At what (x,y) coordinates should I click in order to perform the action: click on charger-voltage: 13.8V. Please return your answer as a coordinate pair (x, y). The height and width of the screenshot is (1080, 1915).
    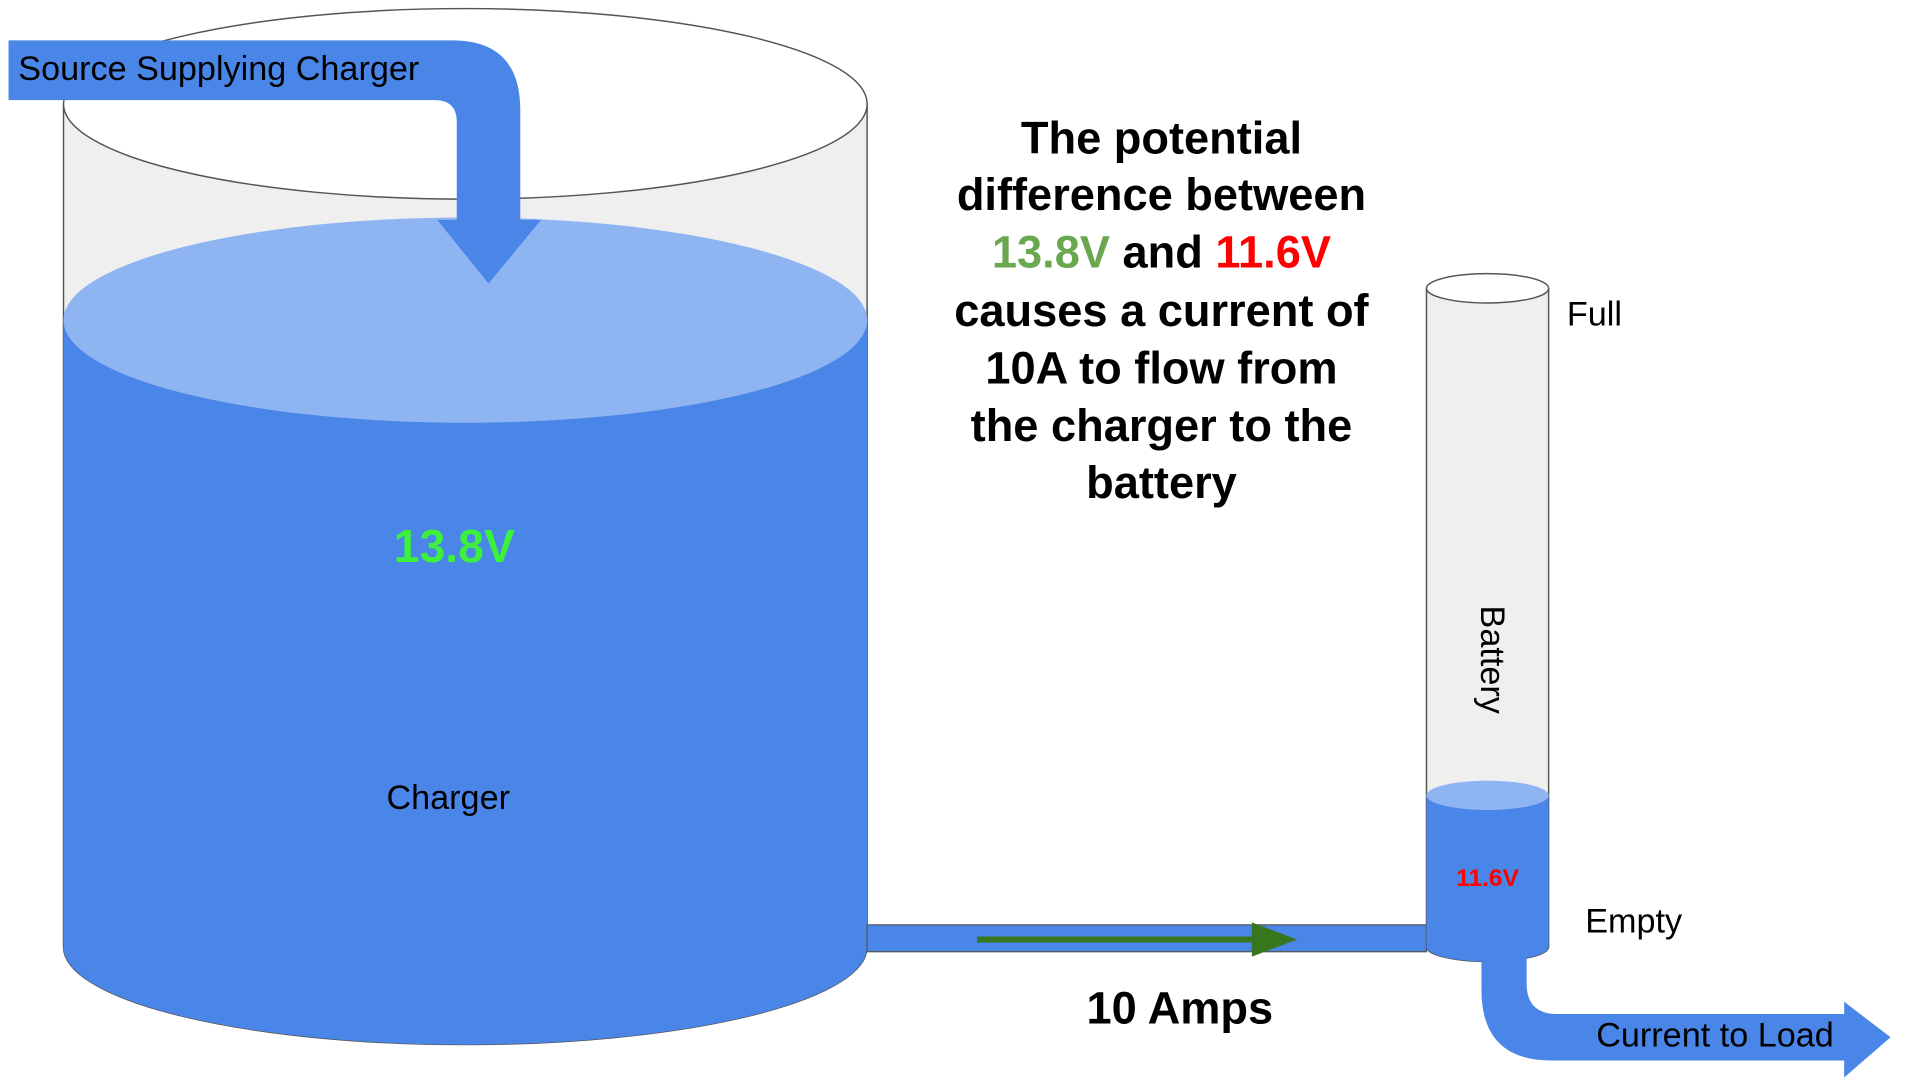
    Looking at the image, I should click on (454, 546).